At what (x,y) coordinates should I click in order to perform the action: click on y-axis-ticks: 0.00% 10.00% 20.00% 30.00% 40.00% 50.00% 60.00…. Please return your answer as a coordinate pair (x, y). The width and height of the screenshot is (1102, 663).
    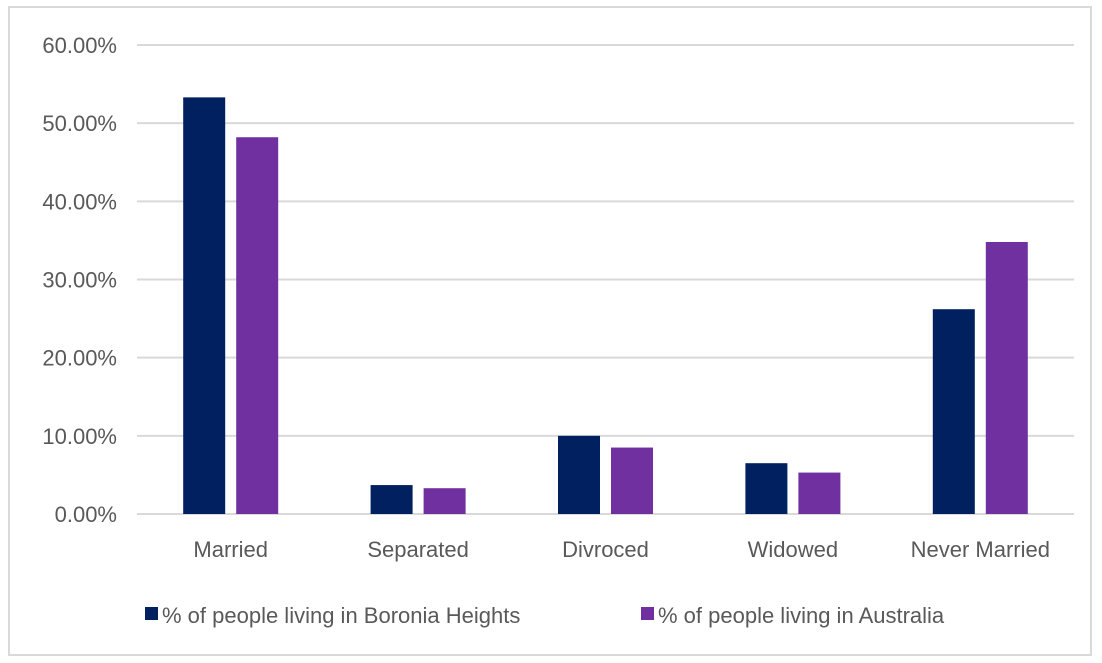
    Looking at the image, I should click on (79, 280).